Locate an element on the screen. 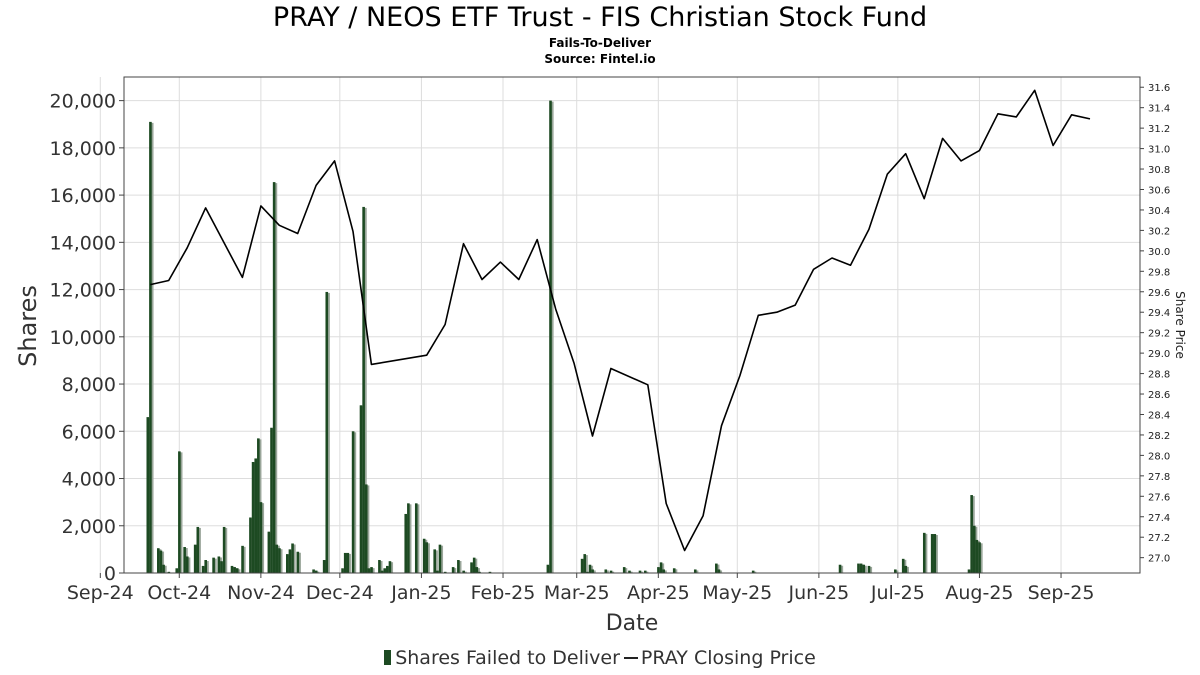  x-tick-label: Nov-24 is located at coordinates (261, 593).